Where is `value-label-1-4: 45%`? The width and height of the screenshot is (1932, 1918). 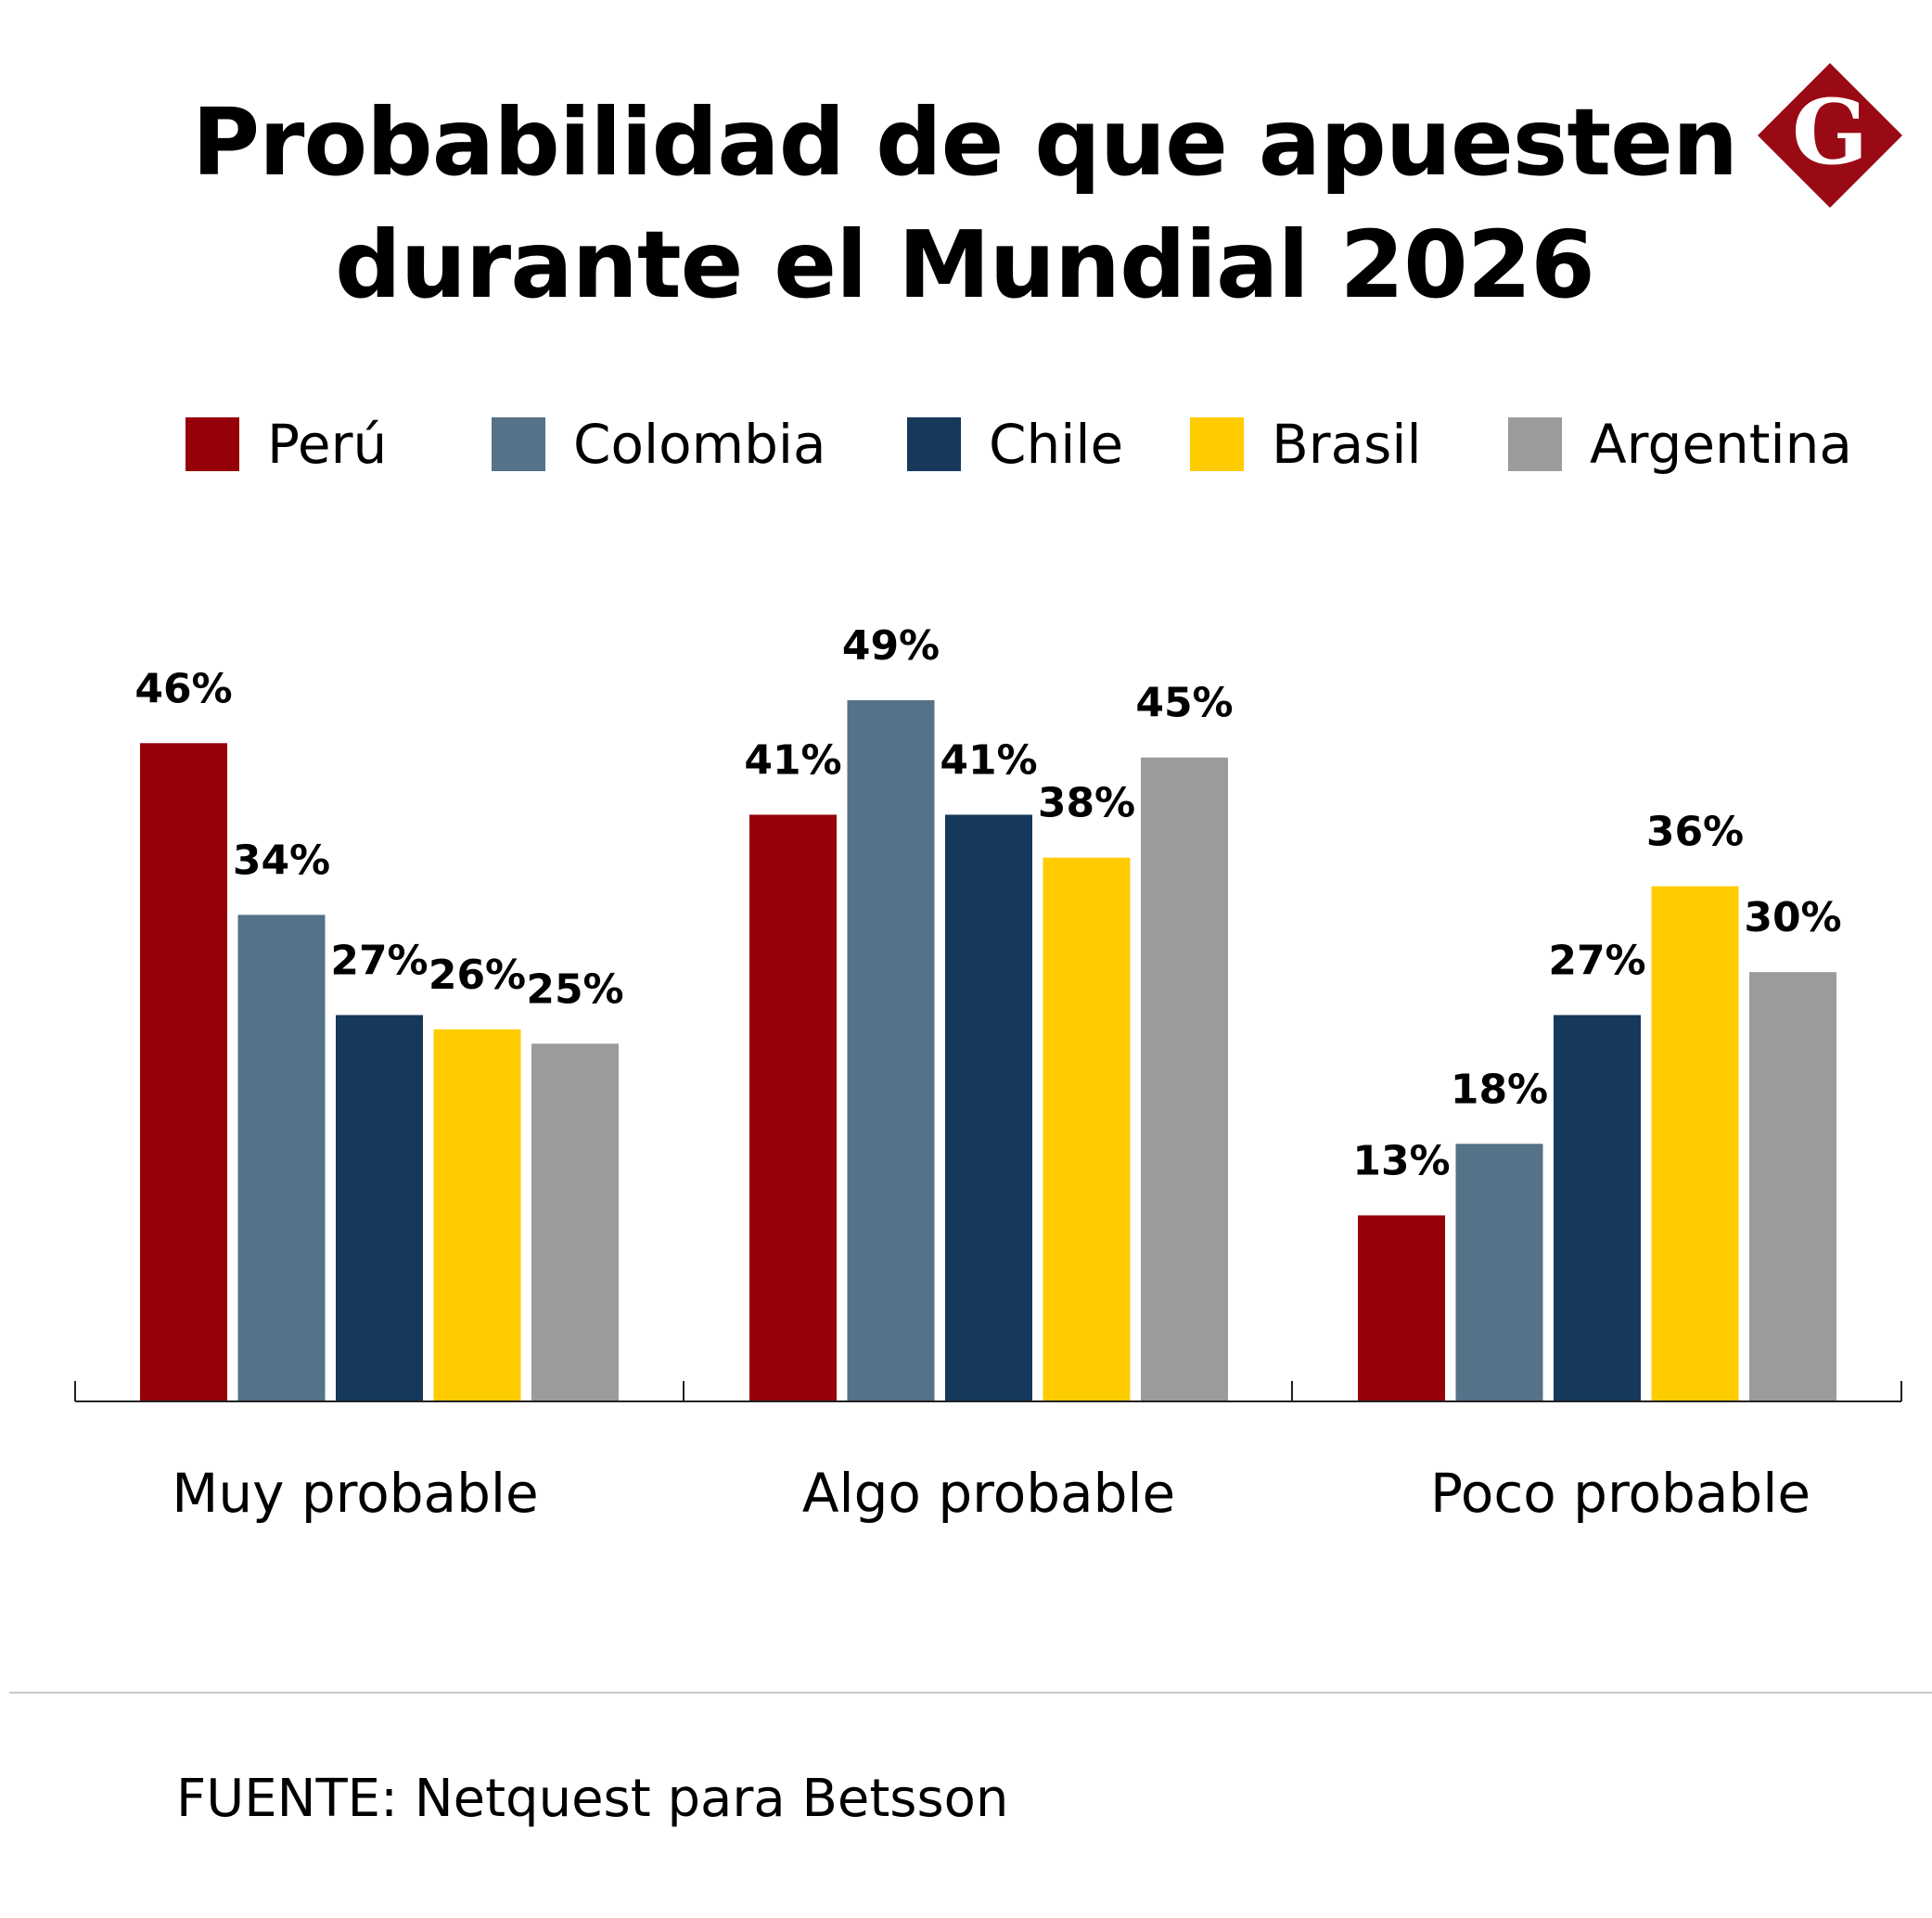 value-label-1-4: 45% is located at coordinates (1184, 703).